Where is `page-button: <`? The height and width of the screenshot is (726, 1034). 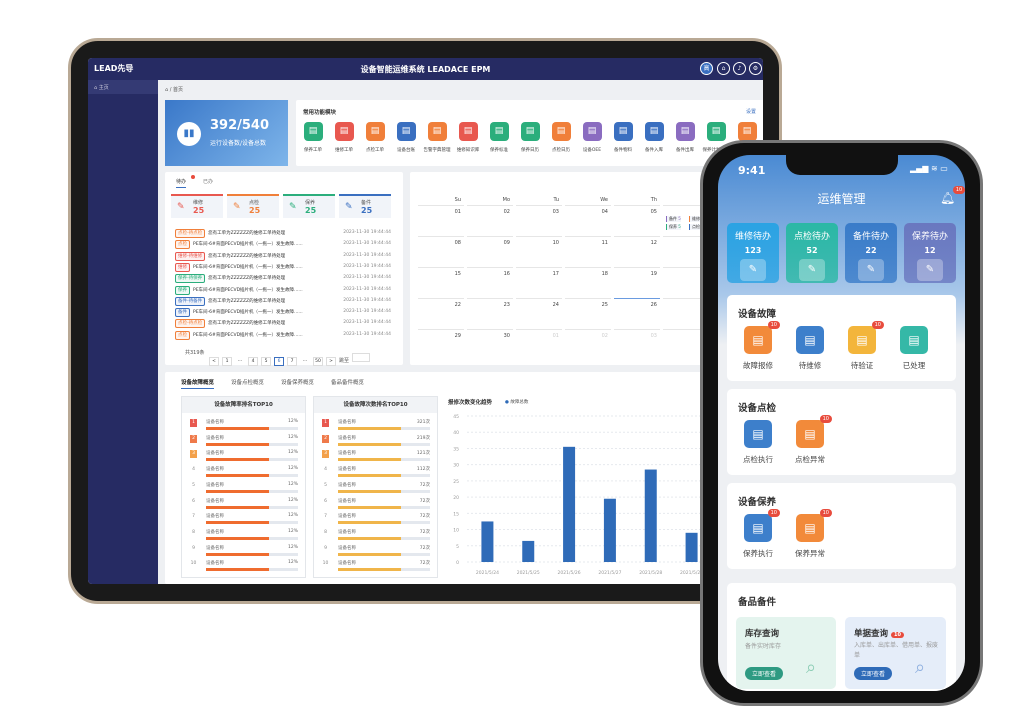
page-button: < is located at coordinates (214, 361).